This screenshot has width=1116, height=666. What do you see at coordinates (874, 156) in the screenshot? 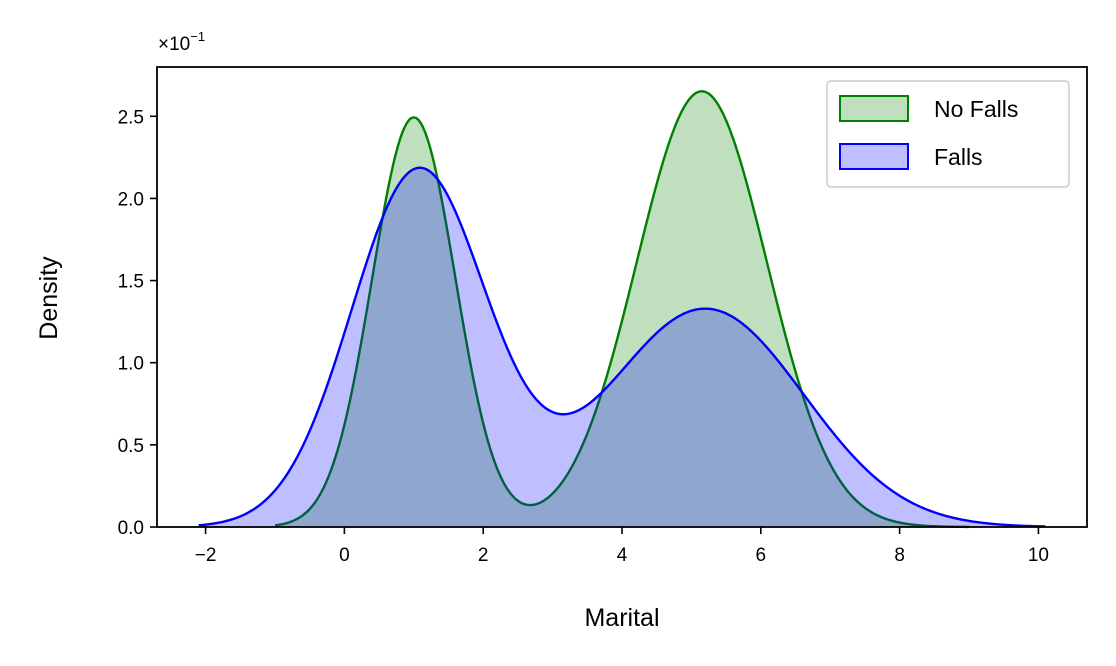
I see `legend-swatch-falls` at bounding box center [874, 156].